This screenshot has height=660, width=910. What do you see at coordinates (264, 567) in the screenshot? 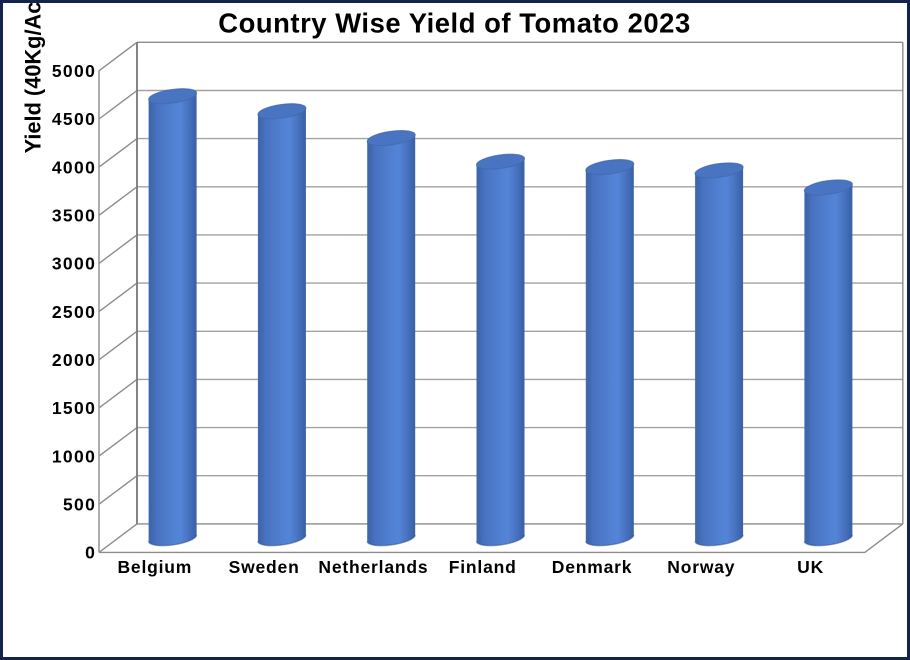
I see `svg-text: Sweden` at bounding box center [264, 567].